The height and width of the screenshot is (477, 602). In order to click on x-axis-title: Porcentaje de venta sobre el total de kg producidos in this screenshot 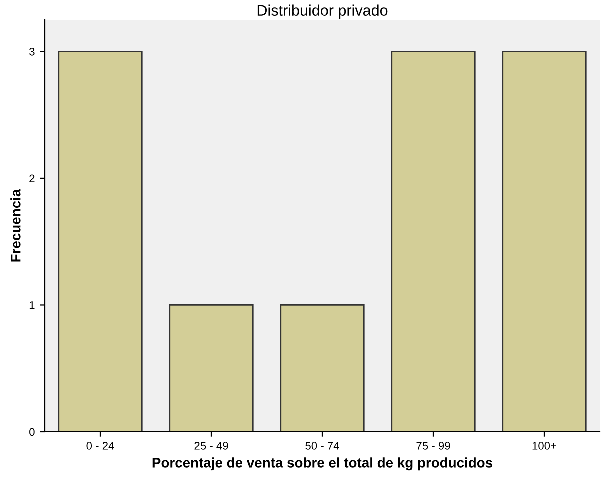, I will do `click(322, 464)`.